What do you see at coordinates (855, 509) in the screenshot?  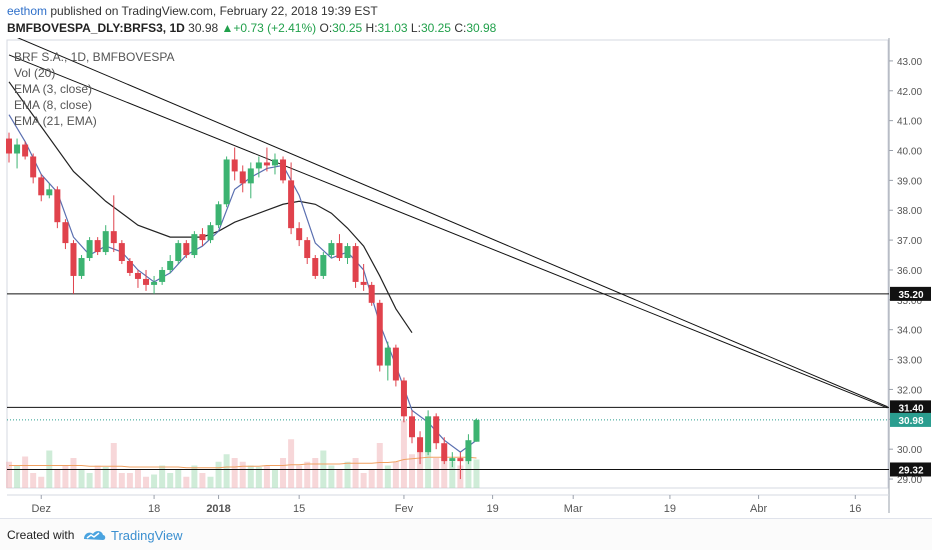 I see `x-tick-label: 16` at bounding box center [855, 509].